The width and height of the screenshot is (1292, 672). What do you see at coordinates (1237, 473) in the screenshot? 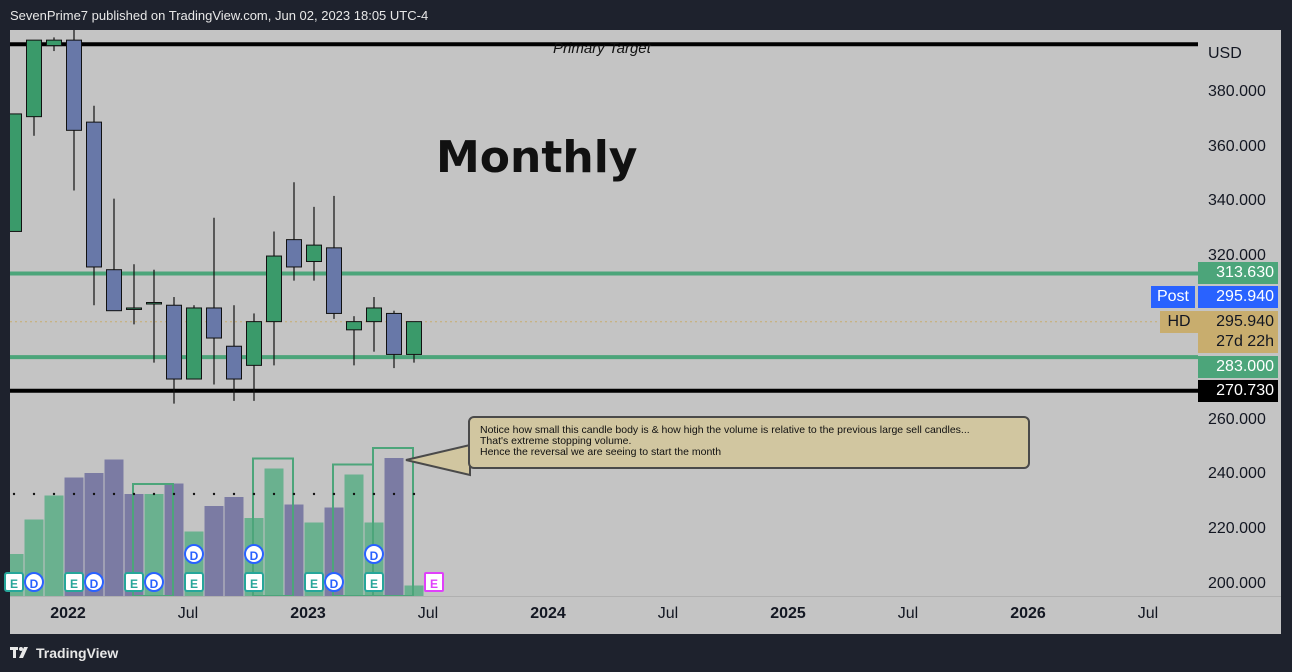
I see `price-tick: 240.000` at bounding box center [1237, 473].